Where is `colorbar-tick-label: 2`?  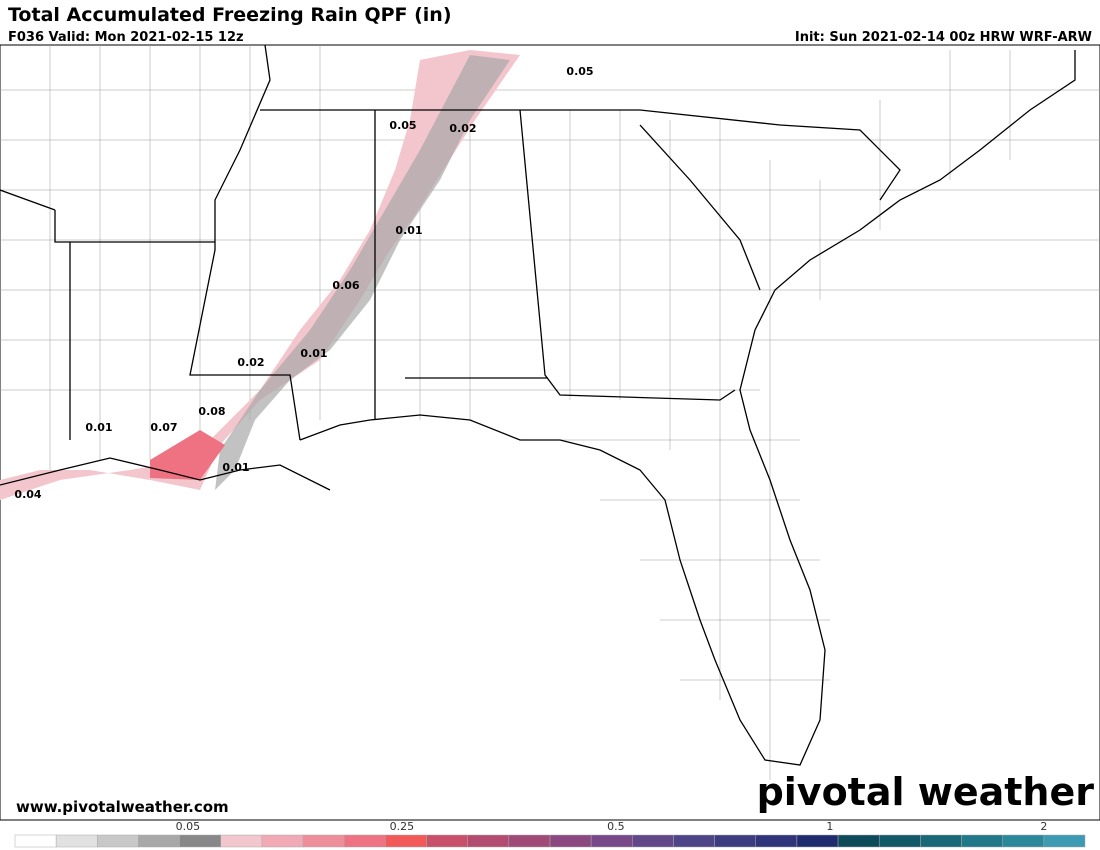
colorbar-tick-label: 2 is located at coordinates (1043, 826).